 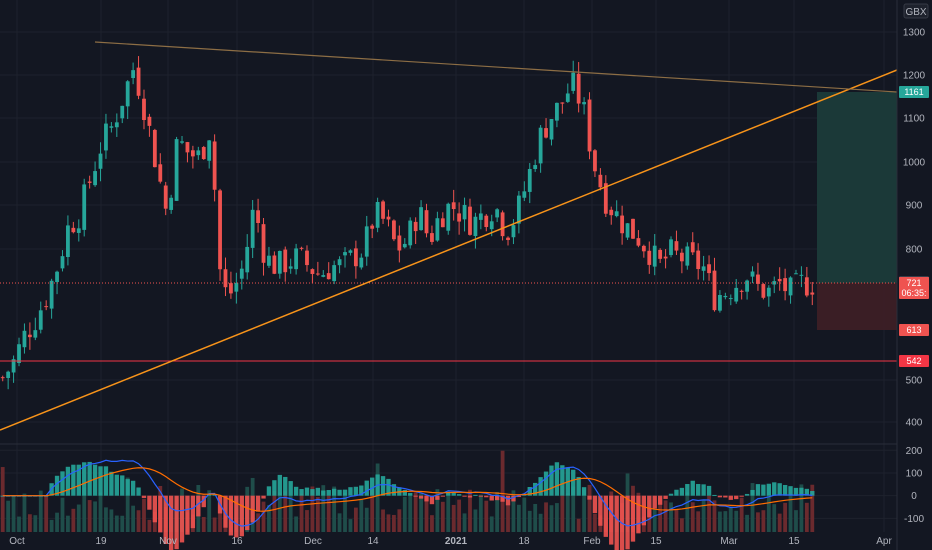 I want to click on time-tick-label: 2021, so click(x=456, y=541).